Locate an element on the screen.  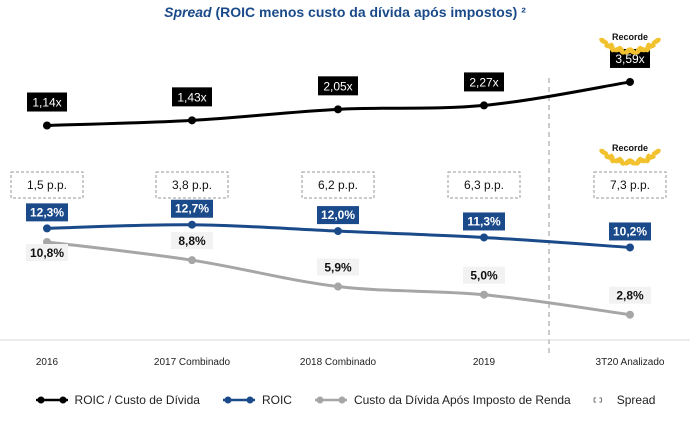
x-tick-label: 2019 is located at coordinates (484, 362).